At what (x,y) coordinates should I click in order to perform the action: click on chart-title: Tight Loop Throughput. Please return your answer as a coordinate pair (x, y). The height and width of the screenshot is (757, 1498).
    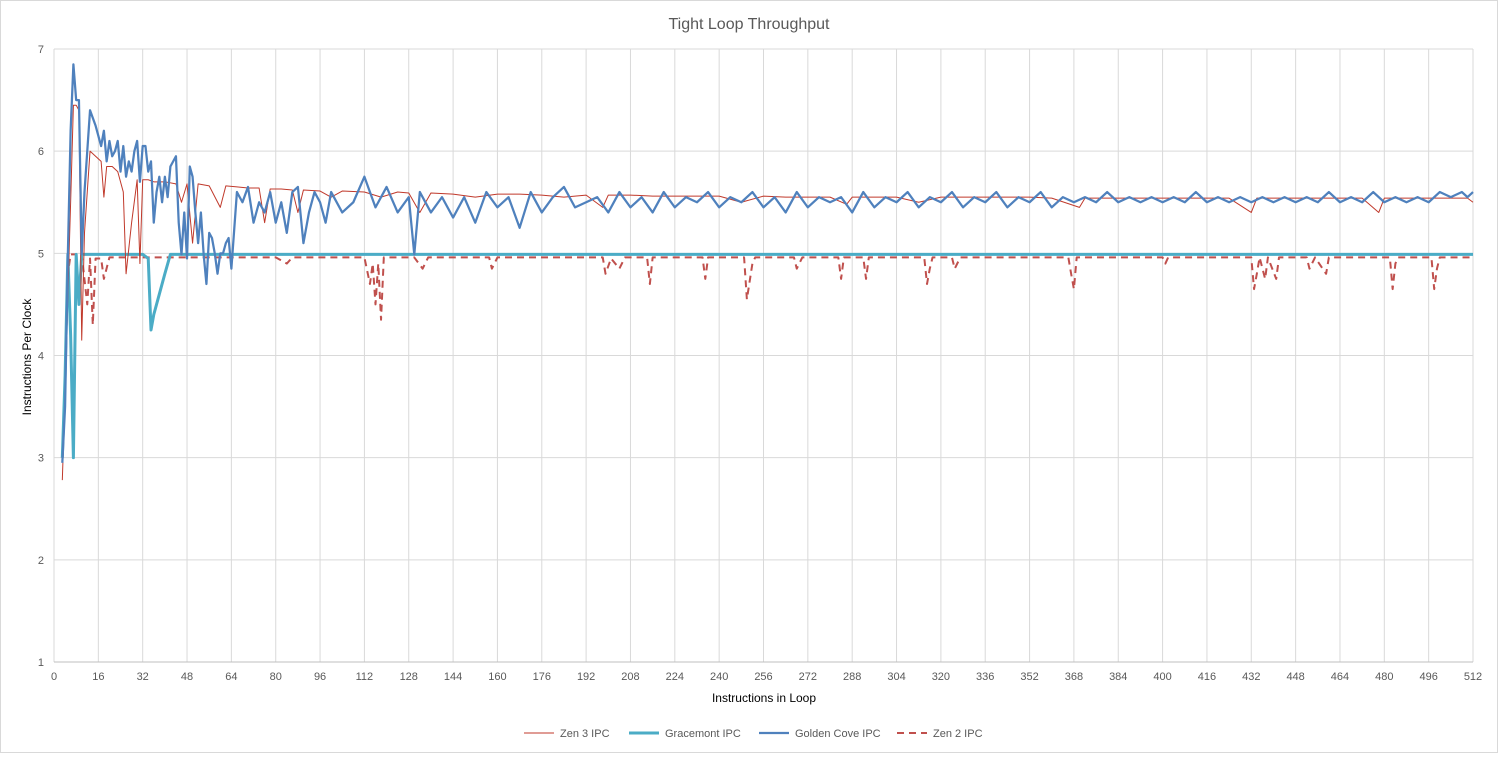
    Looking at the image, I should click on (749, 24).